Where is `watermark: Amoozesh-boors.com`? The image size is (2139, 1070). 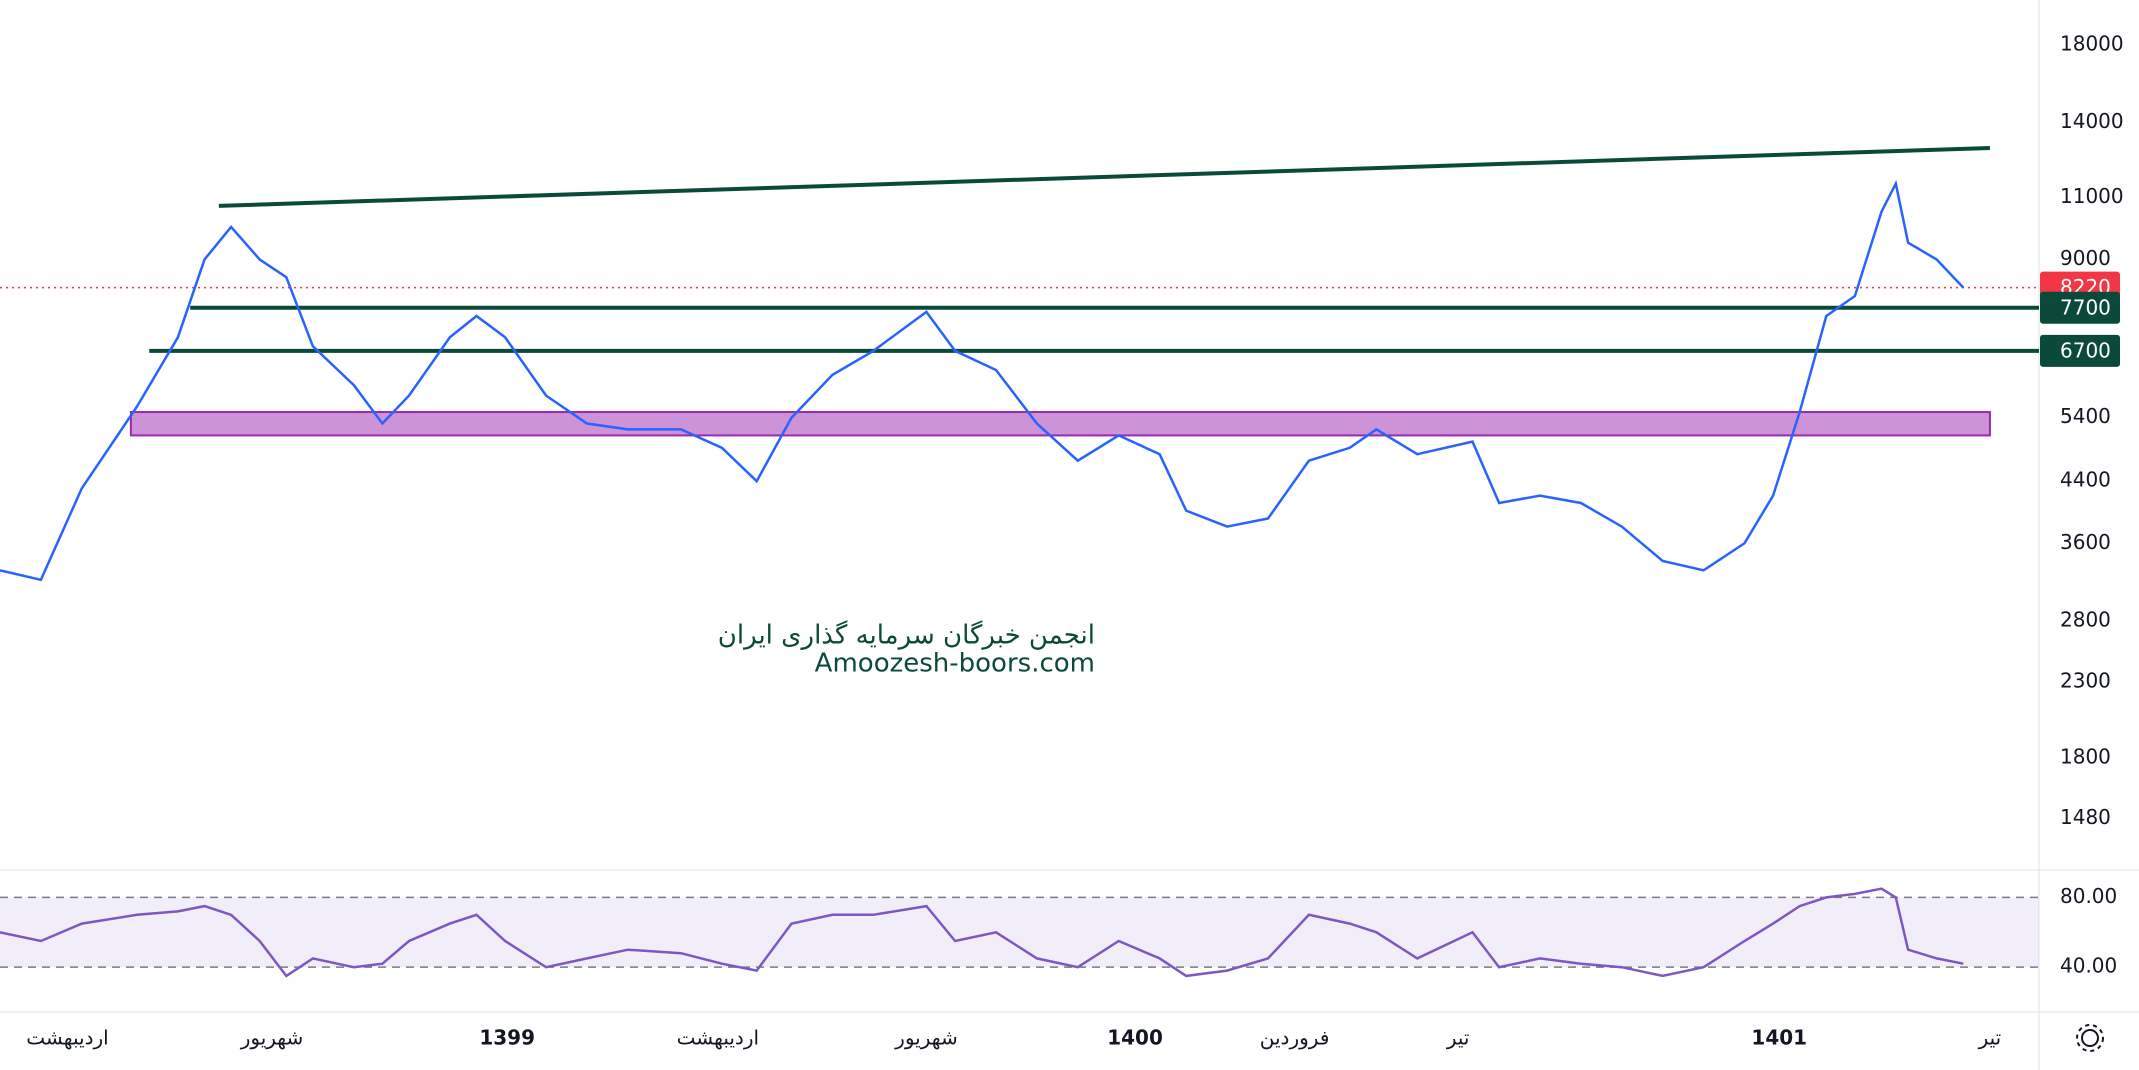
watermark: Amoozesh-boors.com is located at coordinates (955, 664).